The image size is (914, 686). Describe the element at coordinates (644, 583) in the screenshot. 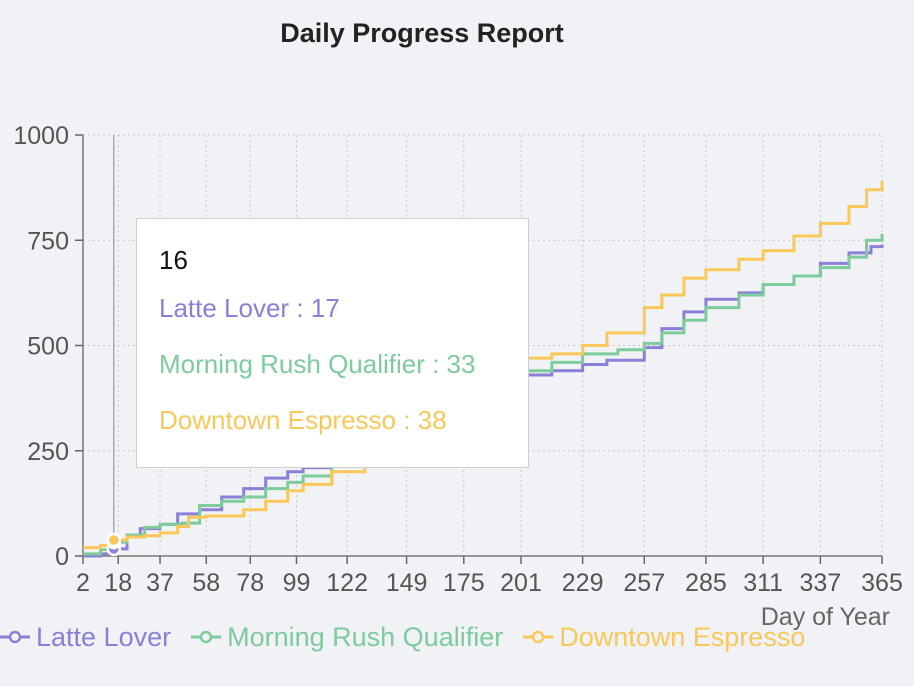

I see `x-tick-label: 257` at that location.